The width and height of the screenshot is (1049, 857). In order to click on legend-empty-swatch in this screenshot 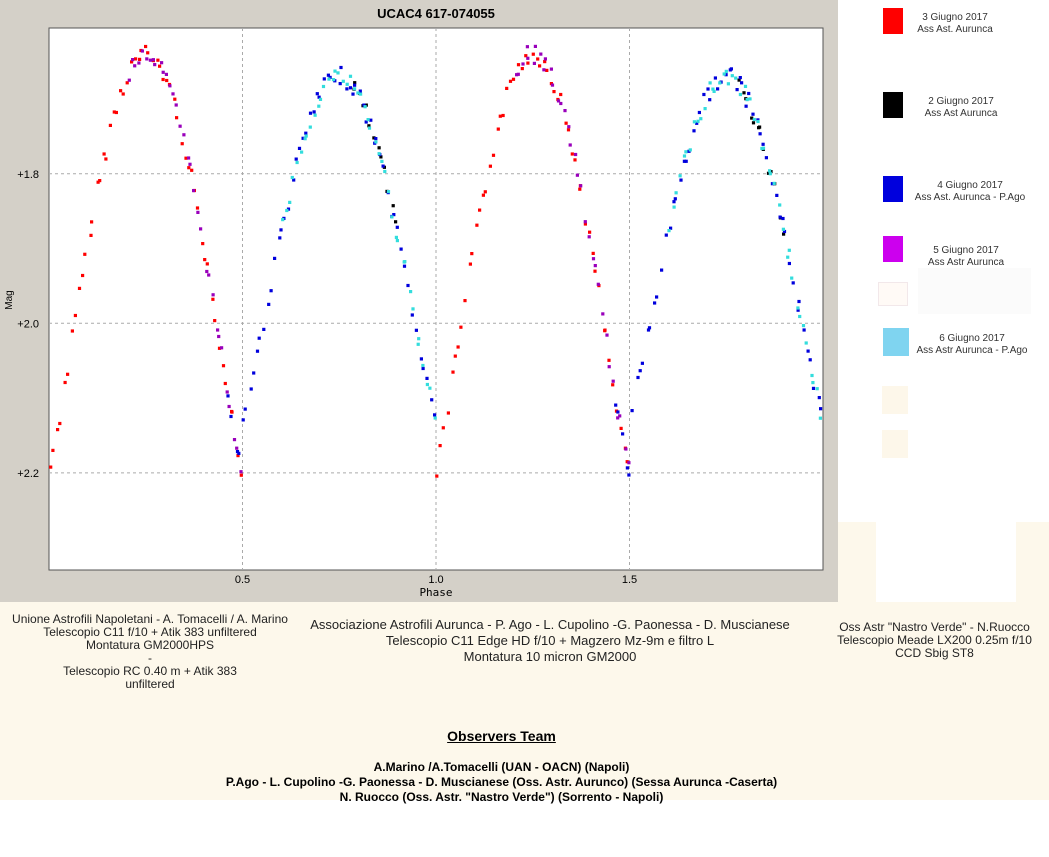, I will do `click(895, 444)`.